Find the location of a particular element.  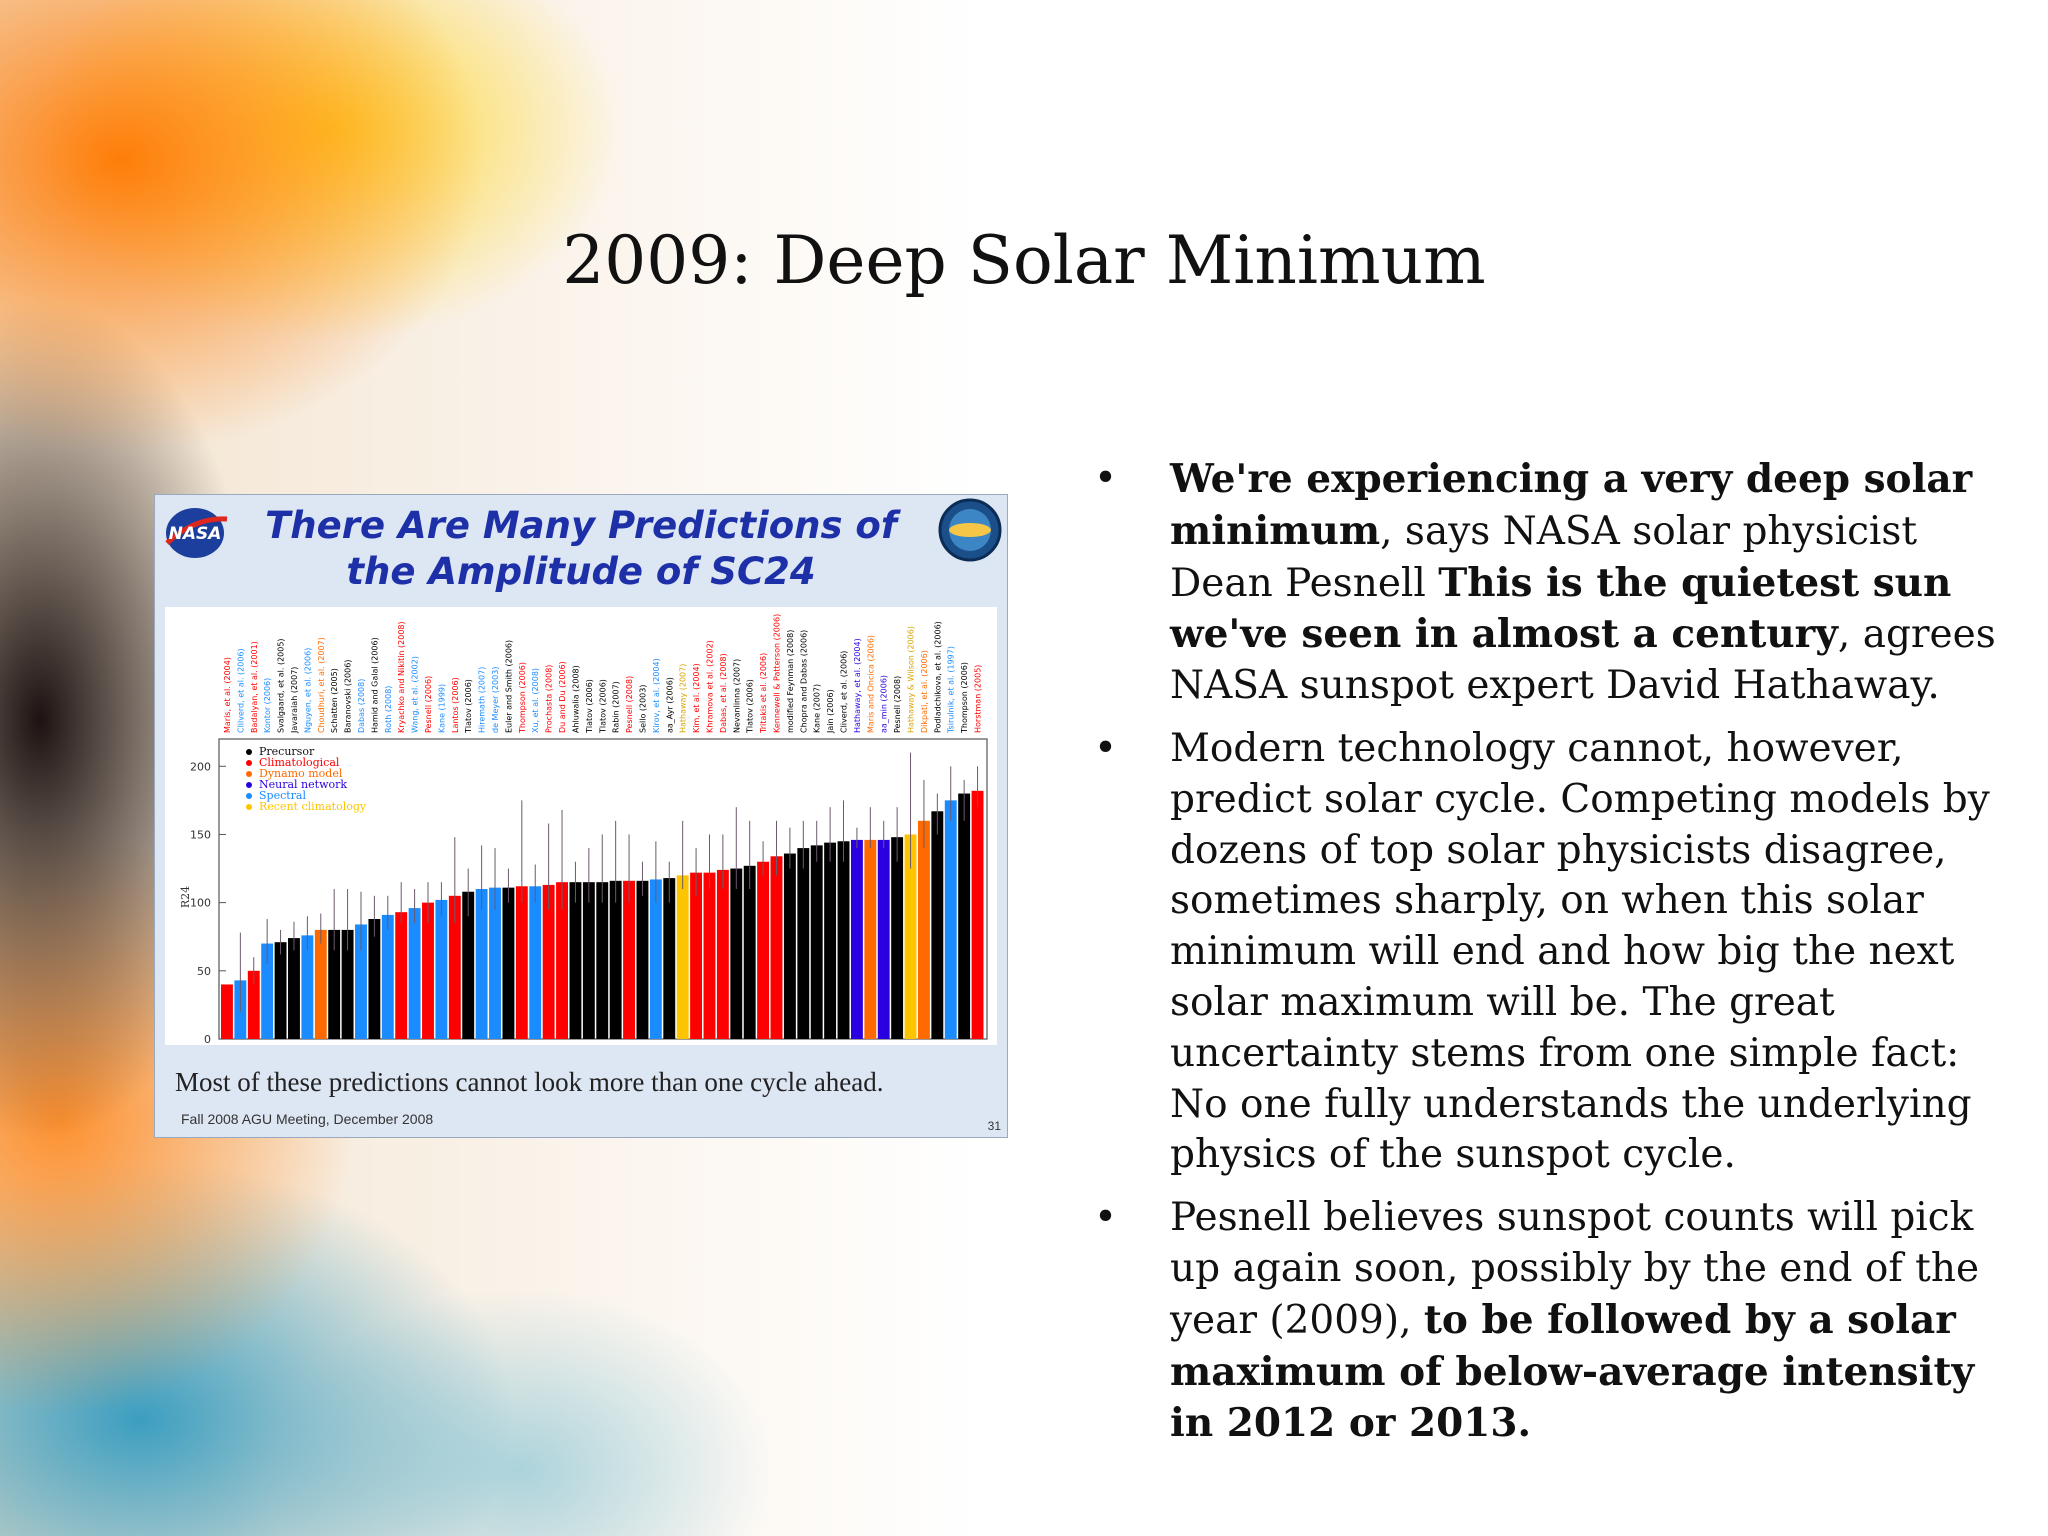

x-tick-label: Wang, et al. (2002) is located at coordinates (415, 694).